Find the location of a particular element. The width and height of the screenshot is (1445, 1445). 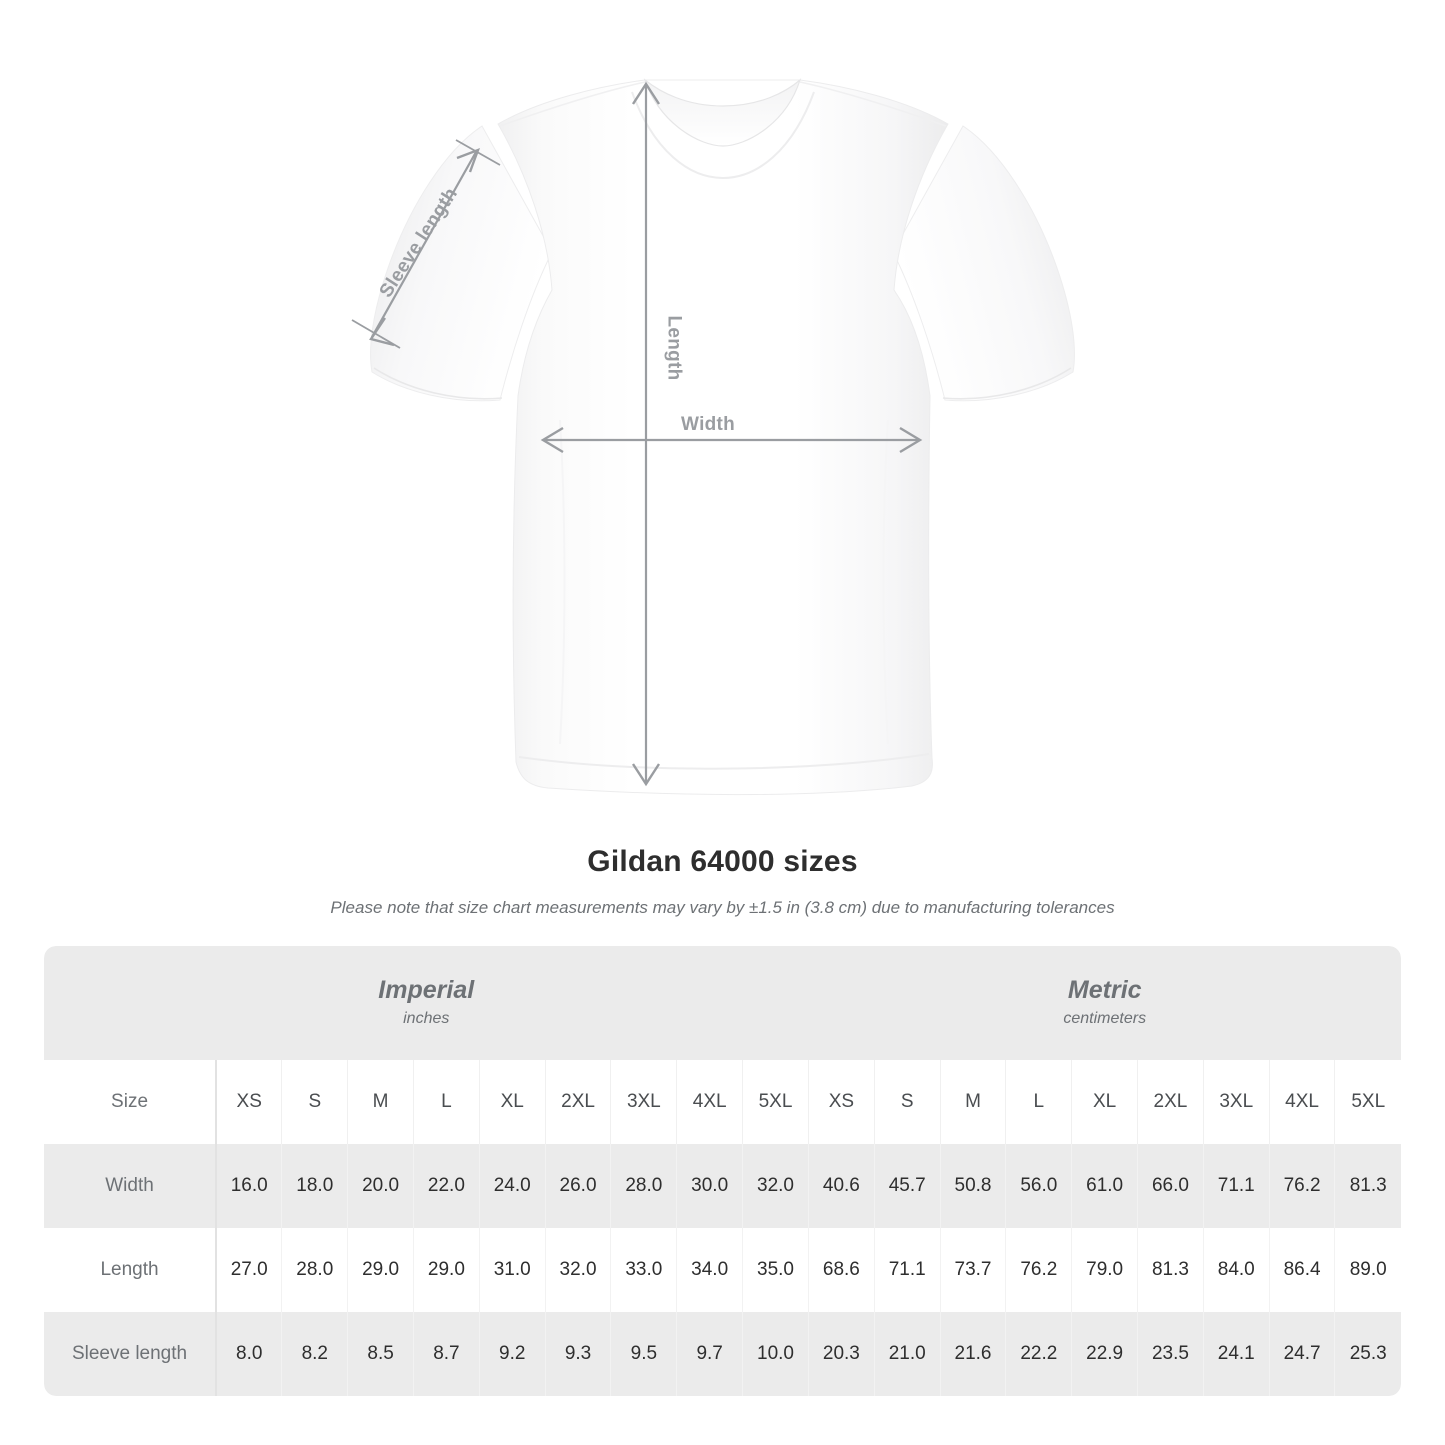

cell-sleeve-metric-m: 21.6 is located at coordinates (973, 1354).